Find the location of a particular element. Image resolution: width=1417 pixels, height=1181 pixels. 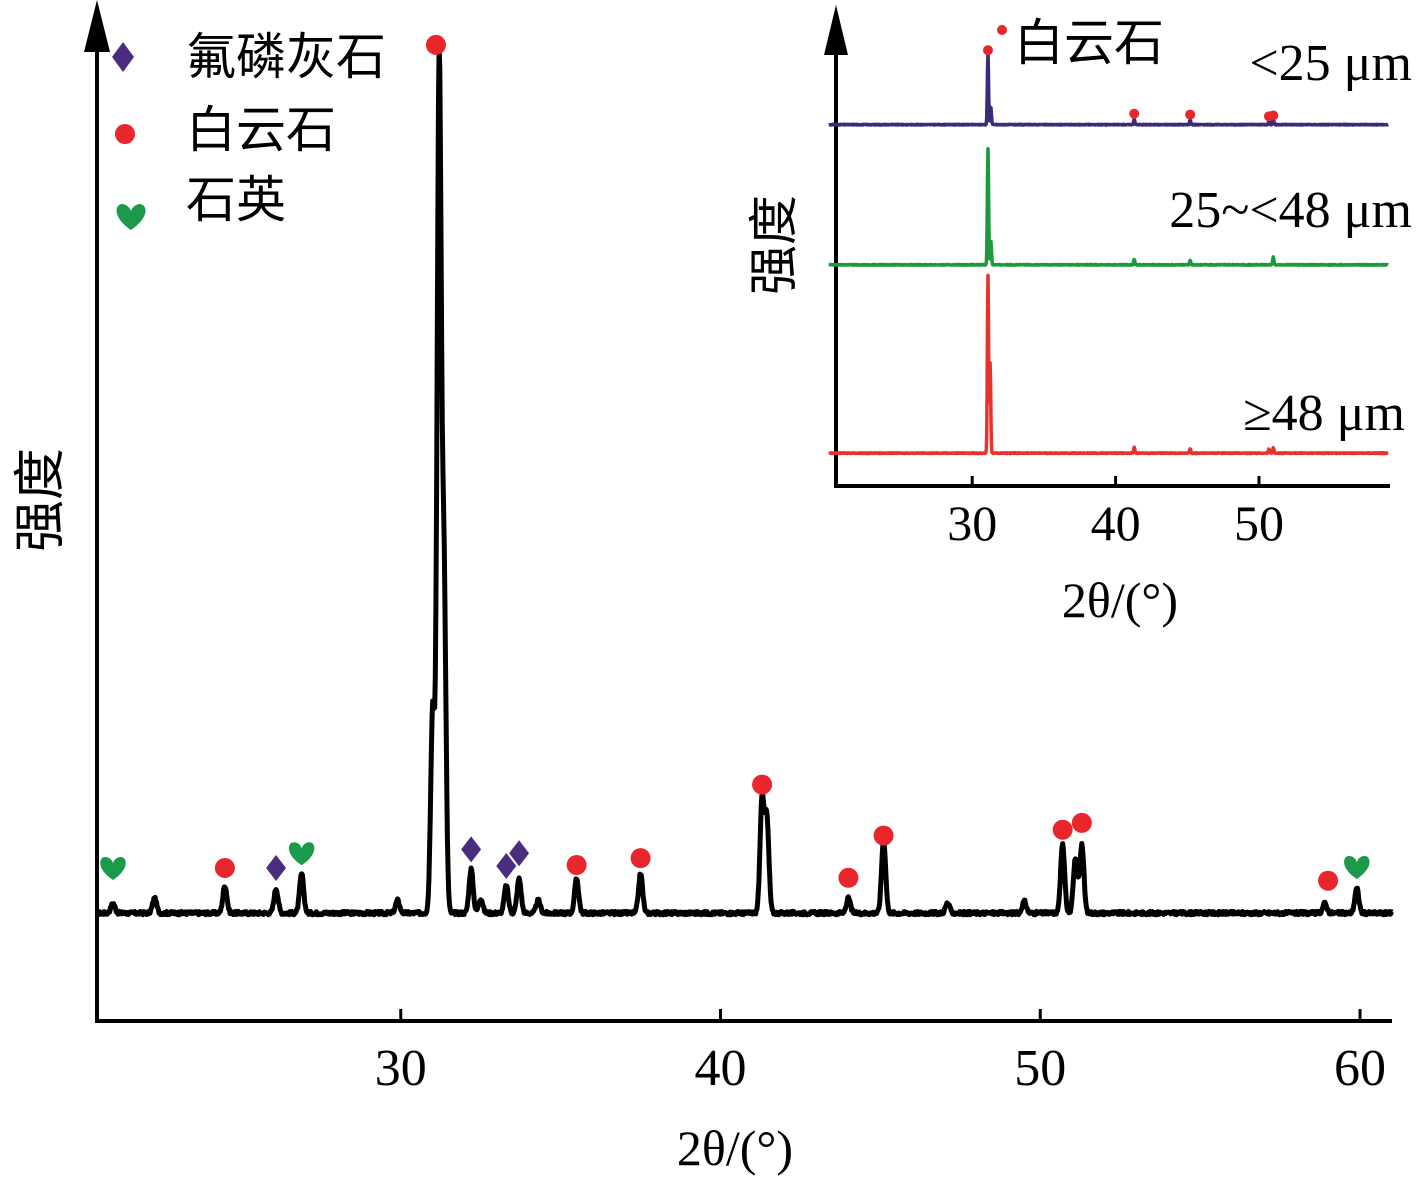

series-label-25-48: 25~<48 μm is located at coordinates (1290, 210).